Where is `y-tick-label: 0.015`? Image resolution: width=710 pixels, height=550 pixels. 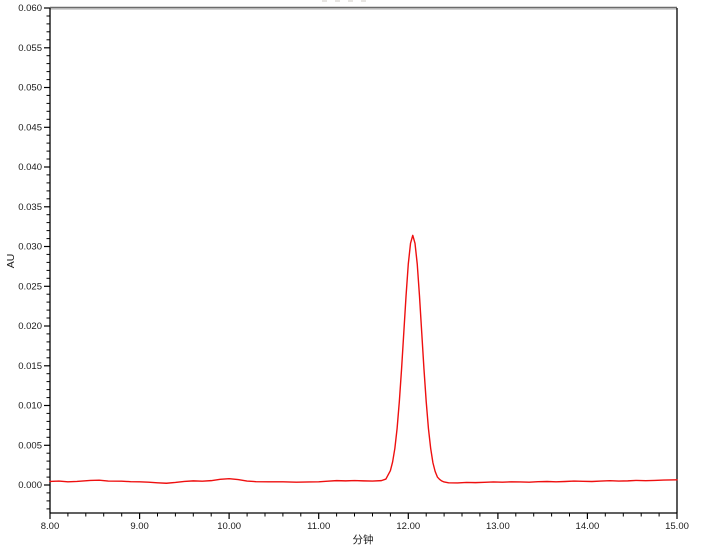 y-tick-label: 0.015 is located at coordinates (30, 366).